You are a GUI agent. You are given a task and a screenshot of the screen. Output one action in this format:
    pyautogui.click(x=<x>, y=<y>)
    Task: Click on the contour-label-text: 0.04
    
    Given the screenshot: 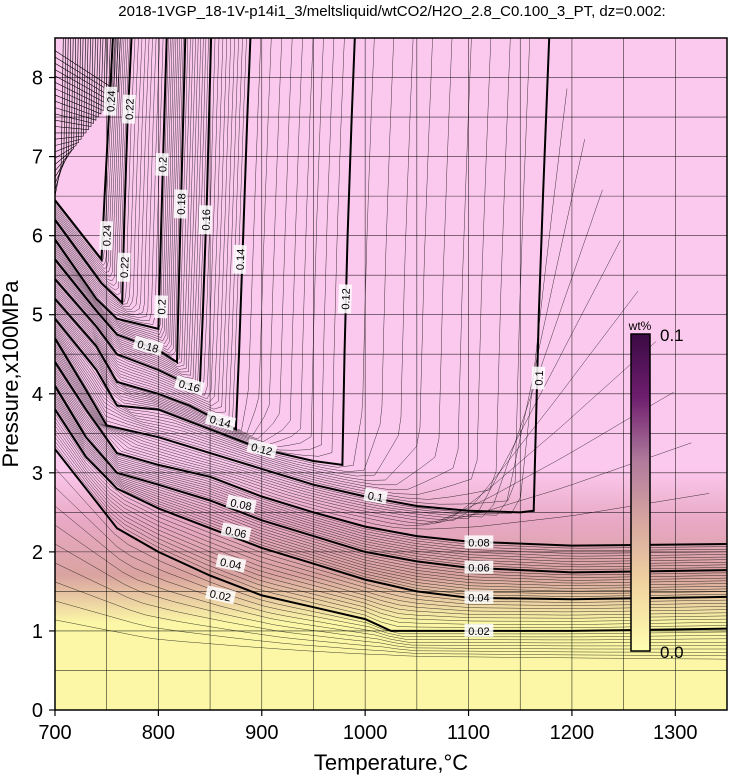 What is the action you would take?
    pyautogui.click(x=478, y=599)
    